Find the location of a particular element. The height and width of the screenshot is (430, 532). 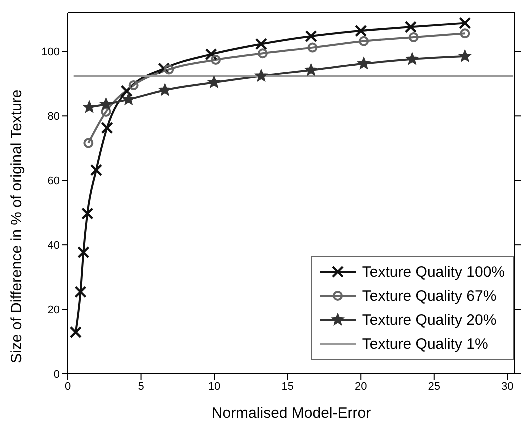

legend-label: Texture Quality 67% is located at coordinates (429, 296).